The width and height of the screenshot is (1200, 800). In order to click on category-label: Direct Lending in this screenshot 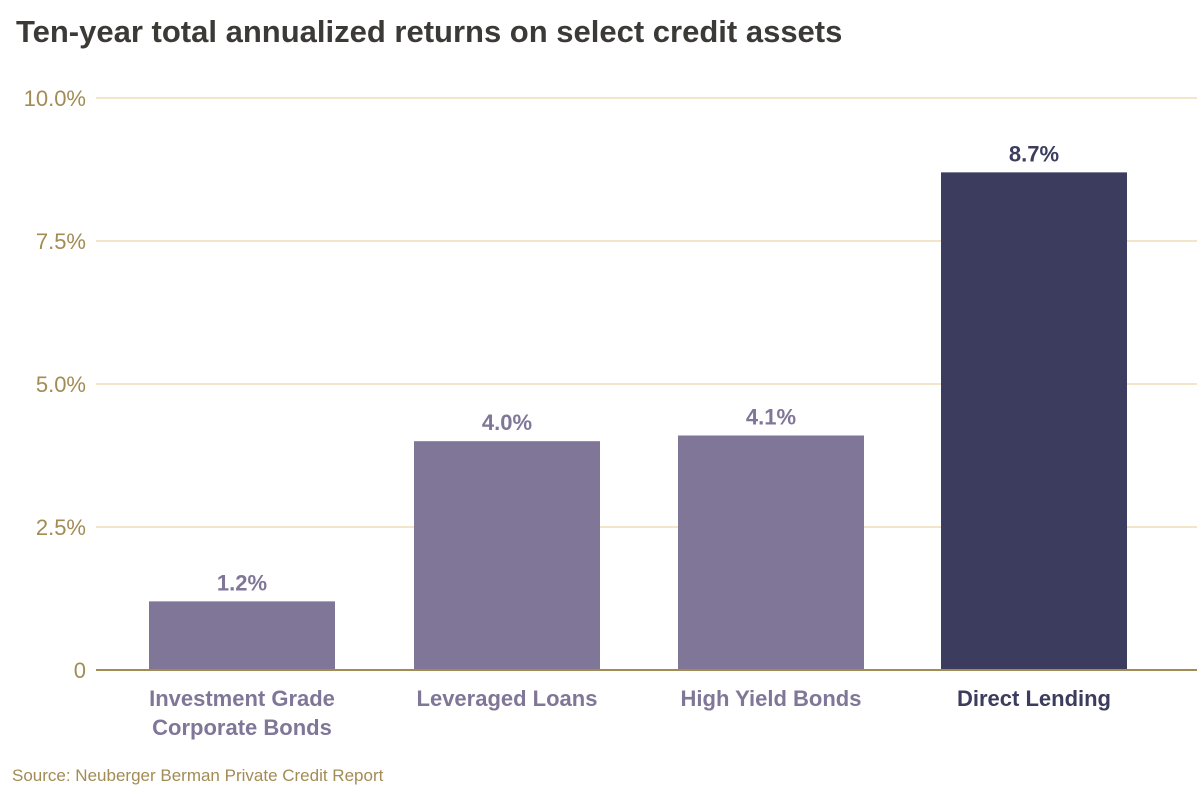, I will do `click(1034, 698)`.